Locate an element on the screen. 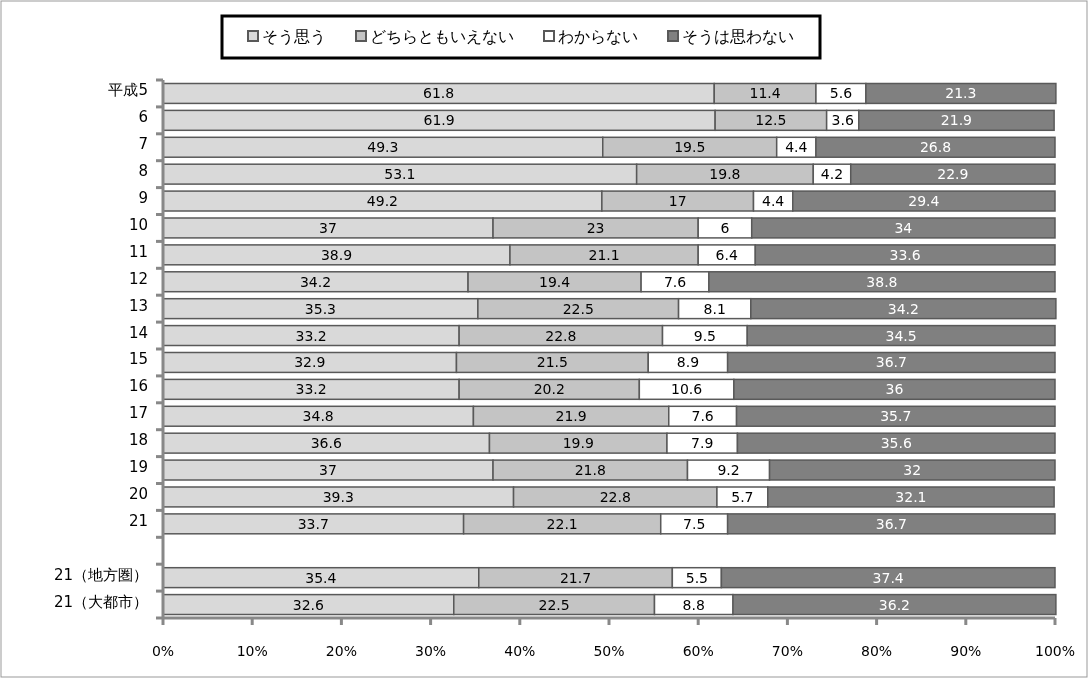 The height and width of the screenshot is (679, 1089). data-label: 10.6 is located at coordinates (687, 389).